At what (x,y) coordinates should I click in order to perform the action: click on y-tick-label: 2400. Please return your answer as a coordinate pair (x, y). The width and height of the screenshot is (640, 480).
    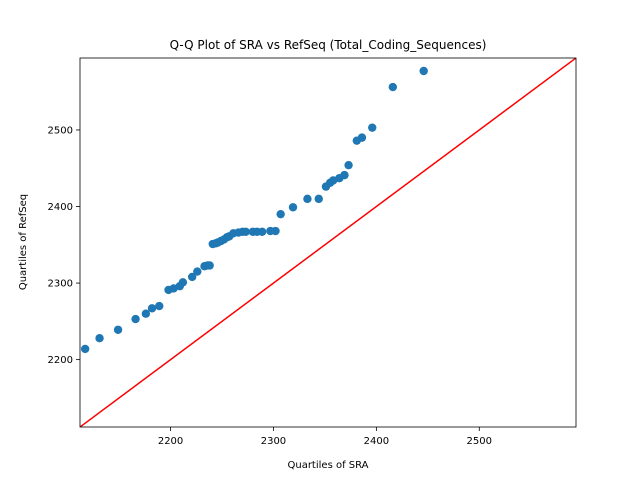
    Looking at the image, I should click on (60, 207).